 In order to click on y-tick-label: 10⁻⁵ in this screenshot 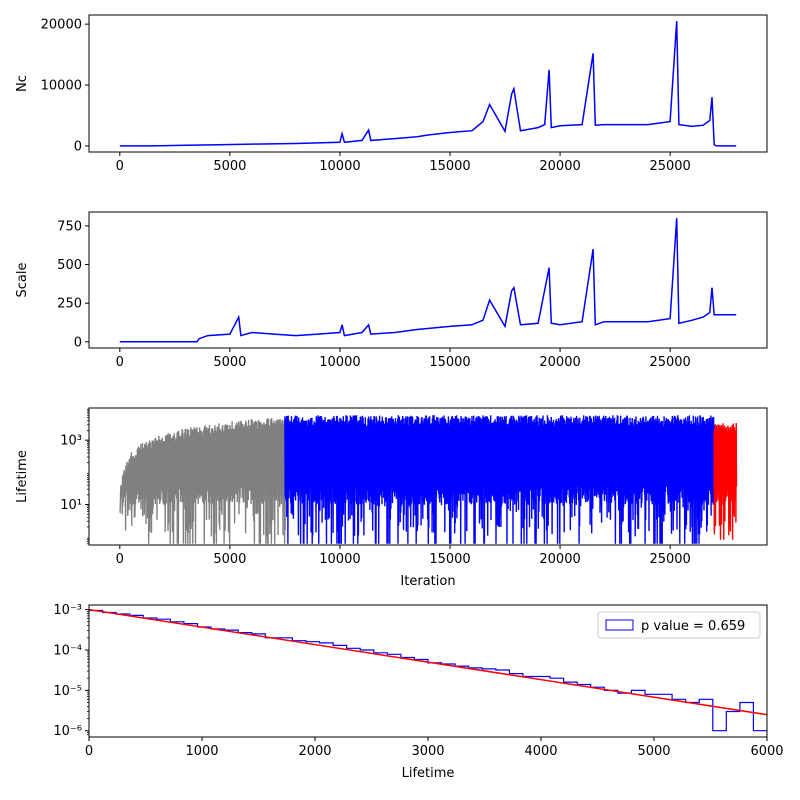, I will do `click(67, 691)`.